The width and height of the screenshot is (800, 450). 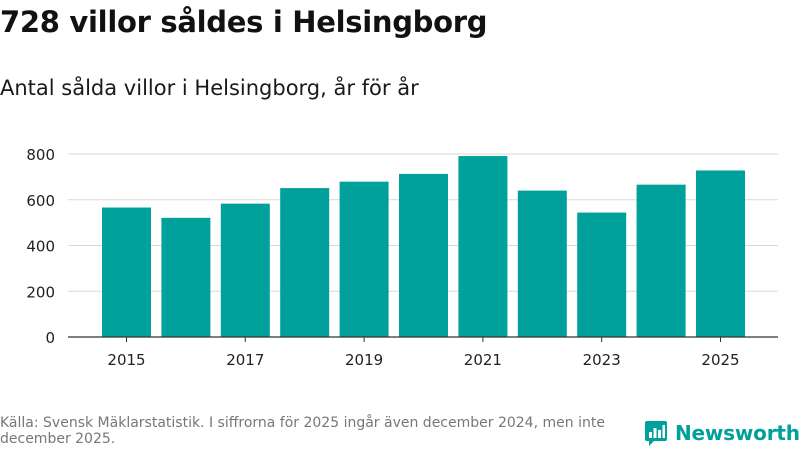 What do you see at coordinates (244, 22) in the screenshot?
I see `chart-title: 728 villor såldes i Helsingborg` at bounding box center [244, 22].